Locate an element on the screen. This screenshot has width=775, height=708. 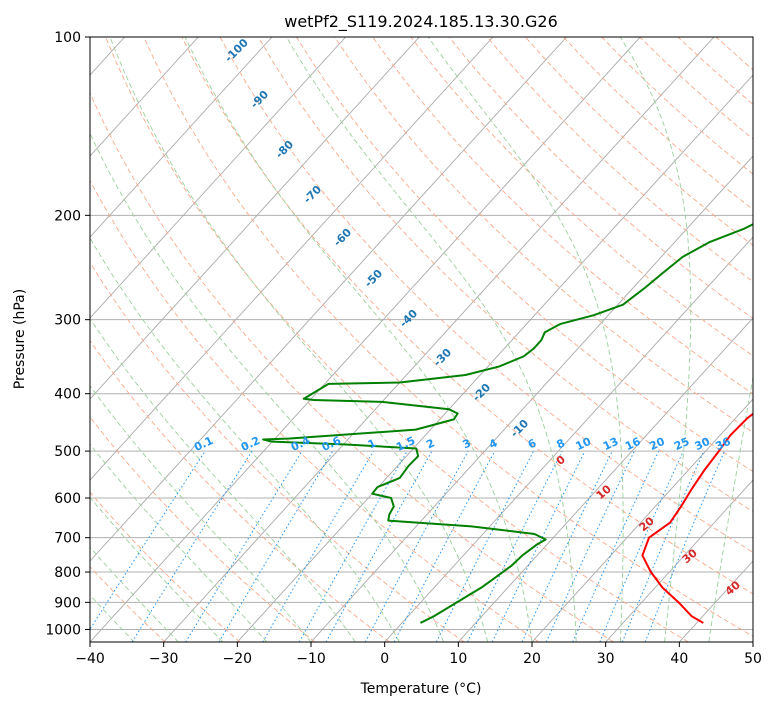
y-tick-label: 300 is located at coordinates (67, 321).